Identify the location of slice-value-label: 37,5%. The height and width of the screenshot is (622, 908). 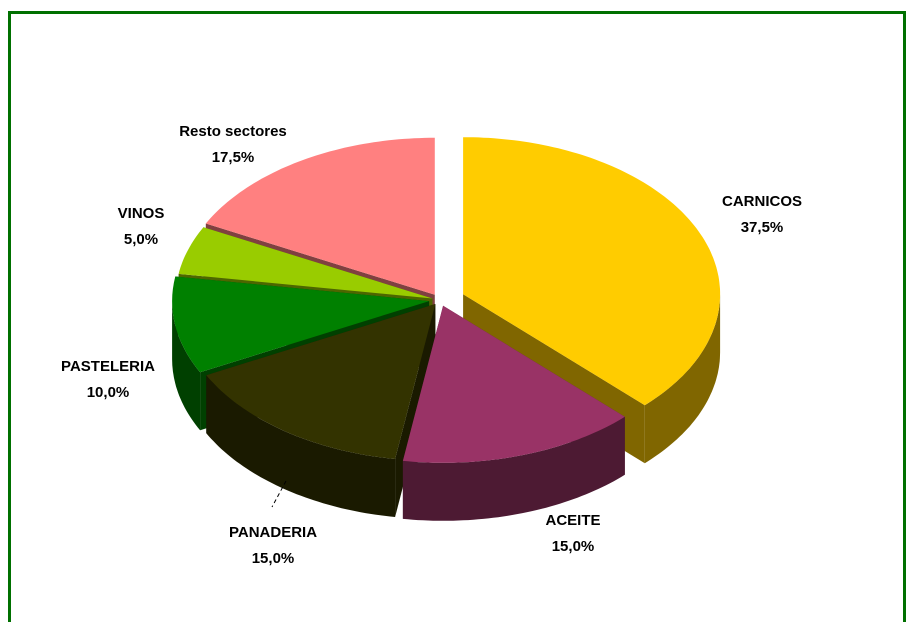
(762, 227).